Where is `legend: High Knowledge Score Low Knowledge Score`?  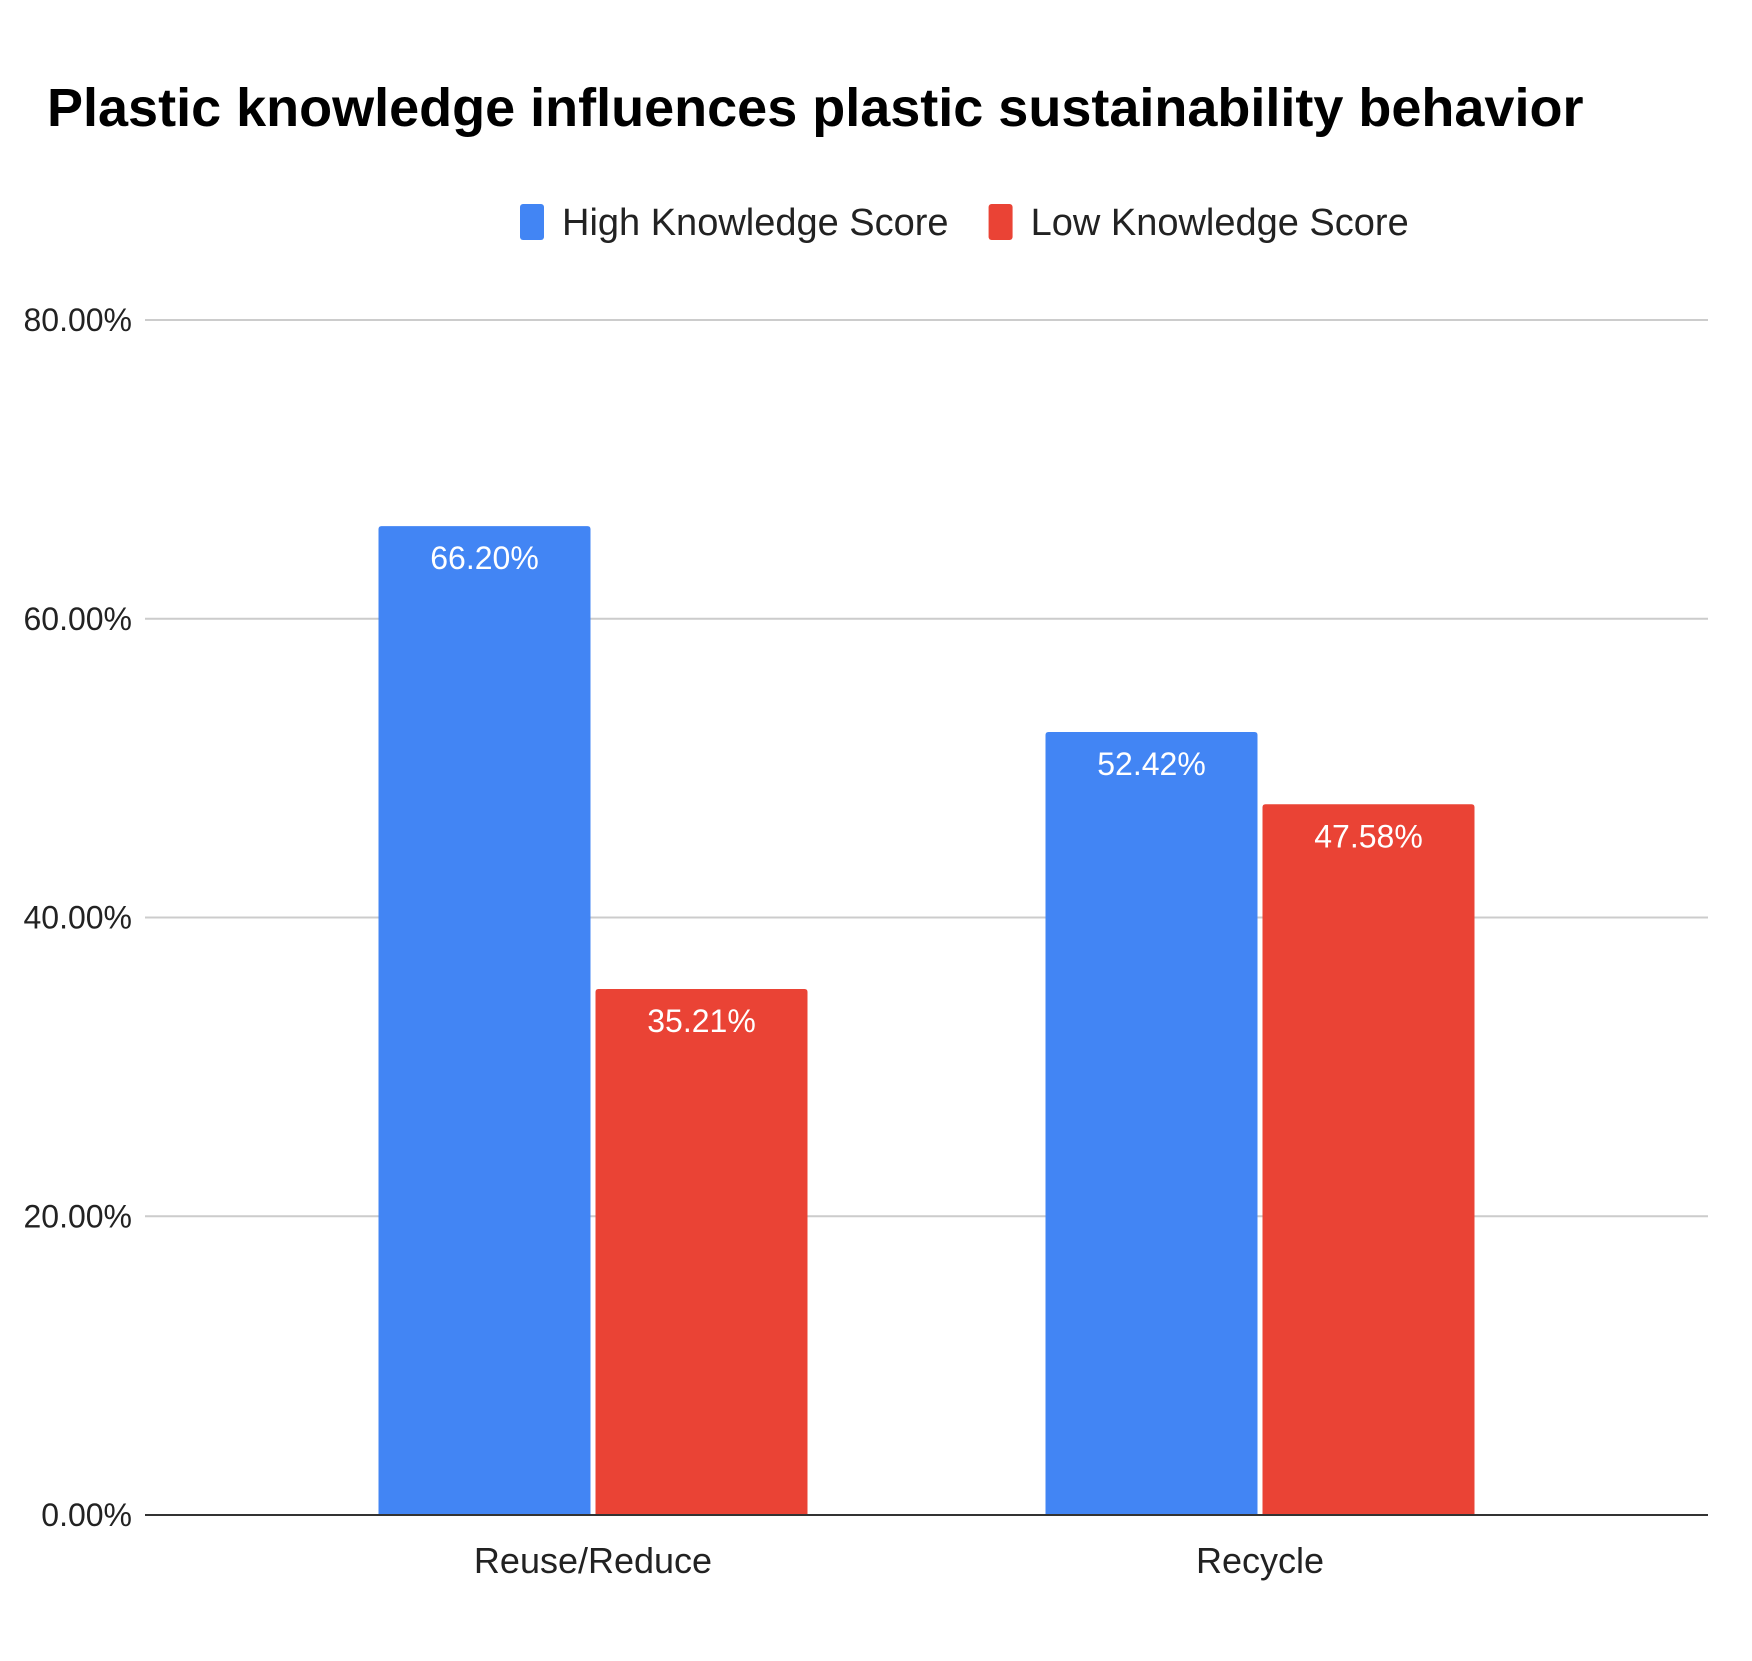 legend: High Knowledge Score Low Knowledge Score is located at coordinates (964, 223).